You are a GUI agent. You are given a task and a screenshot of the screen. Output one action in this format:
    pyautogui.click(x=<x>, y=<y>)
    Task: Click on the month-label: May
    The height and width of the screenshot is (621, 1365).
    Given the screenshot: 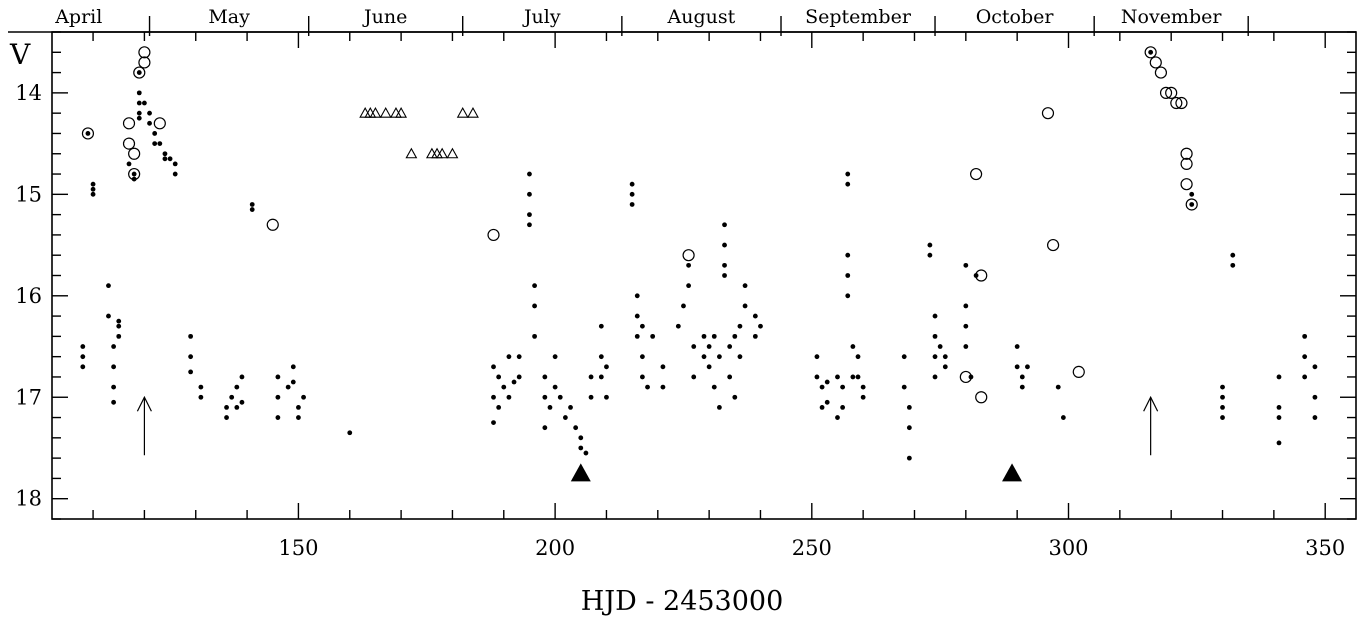 What is the action you would take?
    pyautogui.click(x=229, y=17)
    